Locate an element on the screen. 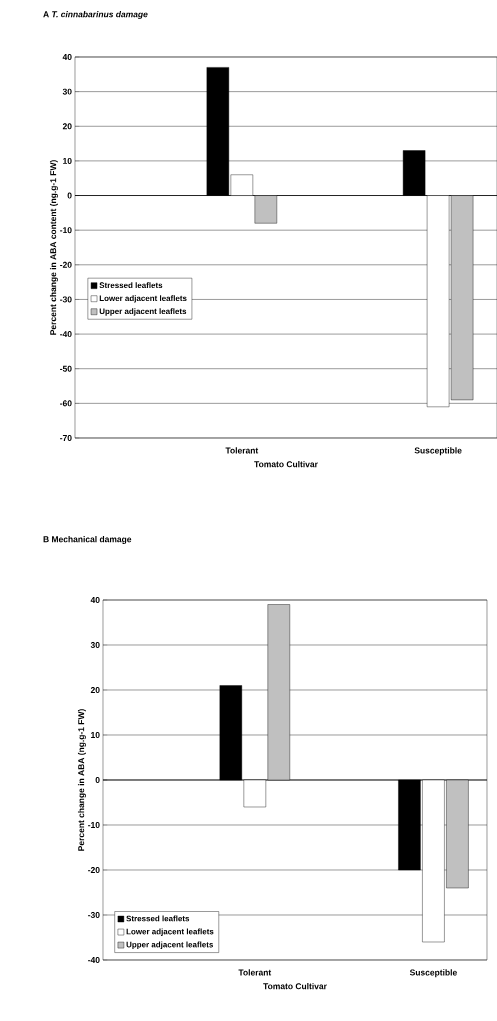  y-axis-title: Percent change in ABA (ng.g-1 FW) is located at coordinates (81, 780).